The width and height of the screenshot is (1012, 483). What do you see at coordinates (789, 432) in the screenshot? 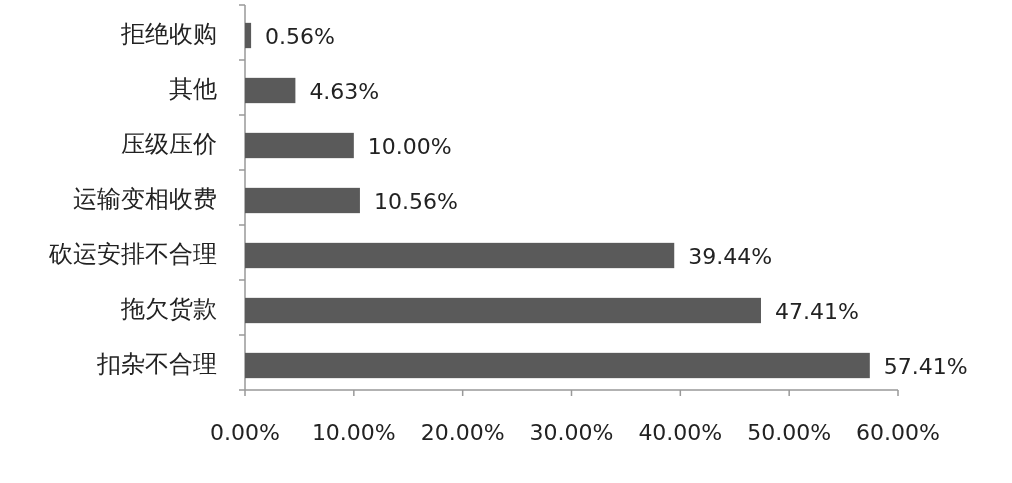
I see `x-tick-label: 50.00%` at bounding box center [789, 432].